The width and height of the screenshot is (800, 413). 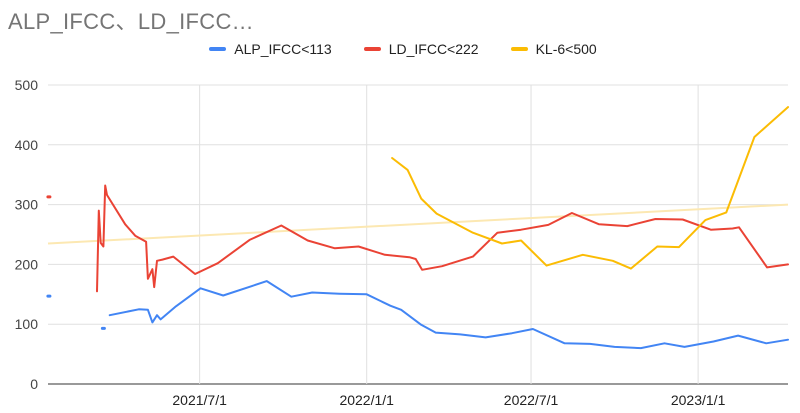 What do you see at coordinates (372, 49) in the screenshot?
I see `legend-swatch-ld` at bounding box center [372, 49].